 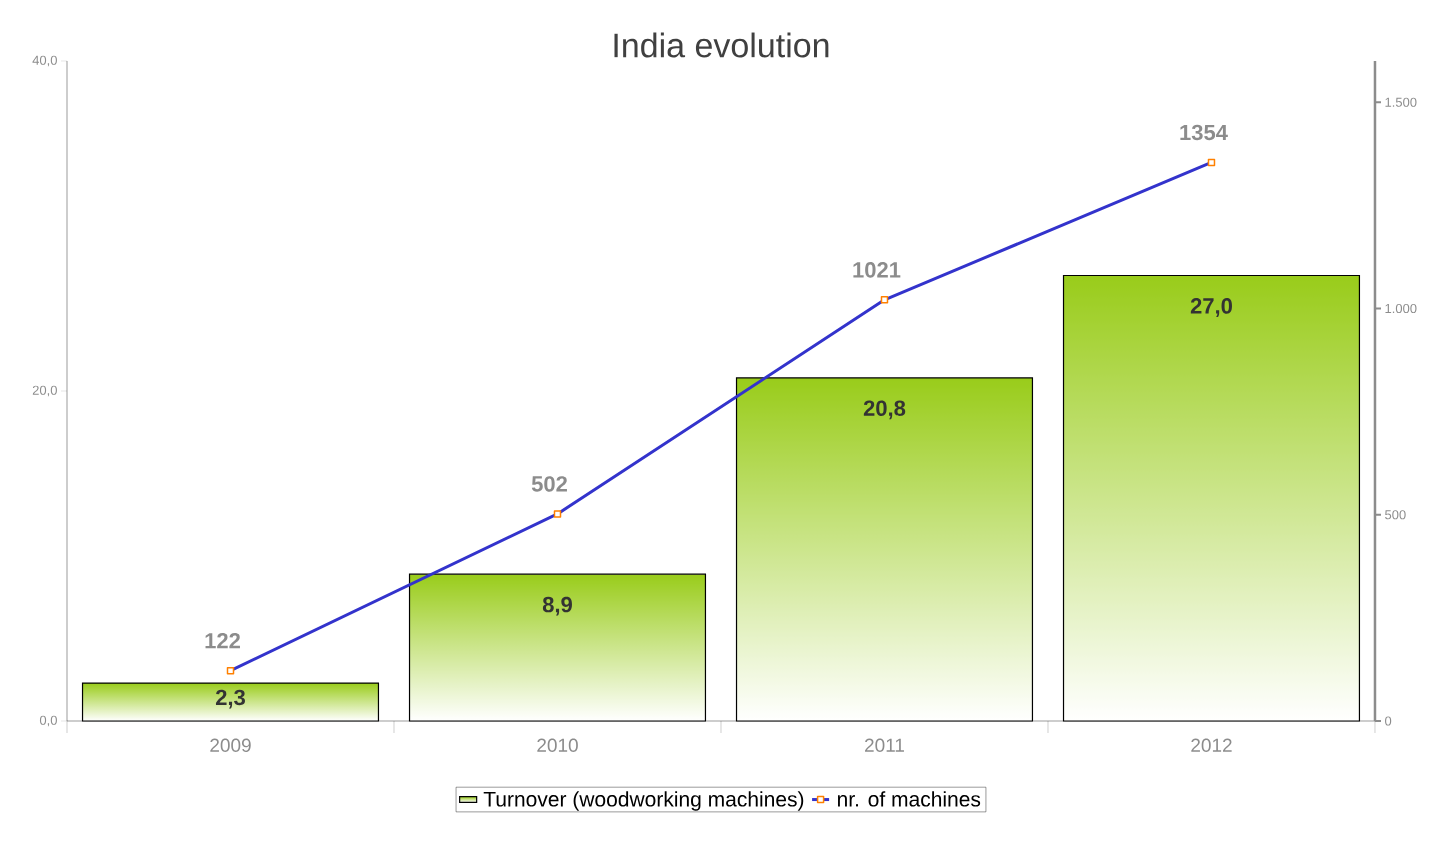 What do you see at coordinates (48, 721) in the screenshot?
I see `y-tick-label: 0,0` at bounding box center [48, 721].